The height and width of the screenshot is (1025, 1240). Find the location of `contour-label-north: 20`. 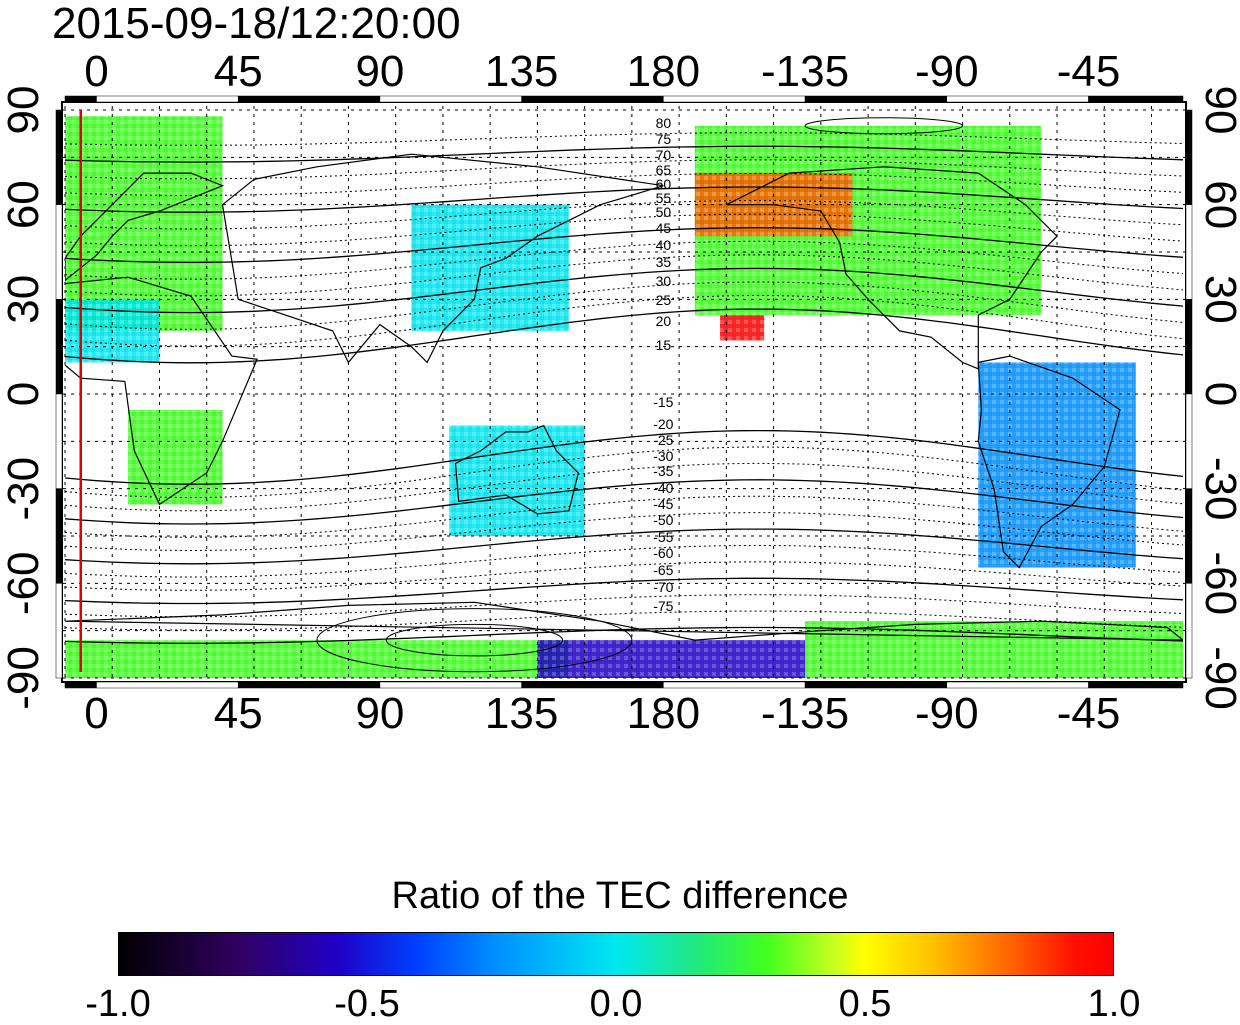

contour-label-north: 20 is located at coordinates (664, 321).